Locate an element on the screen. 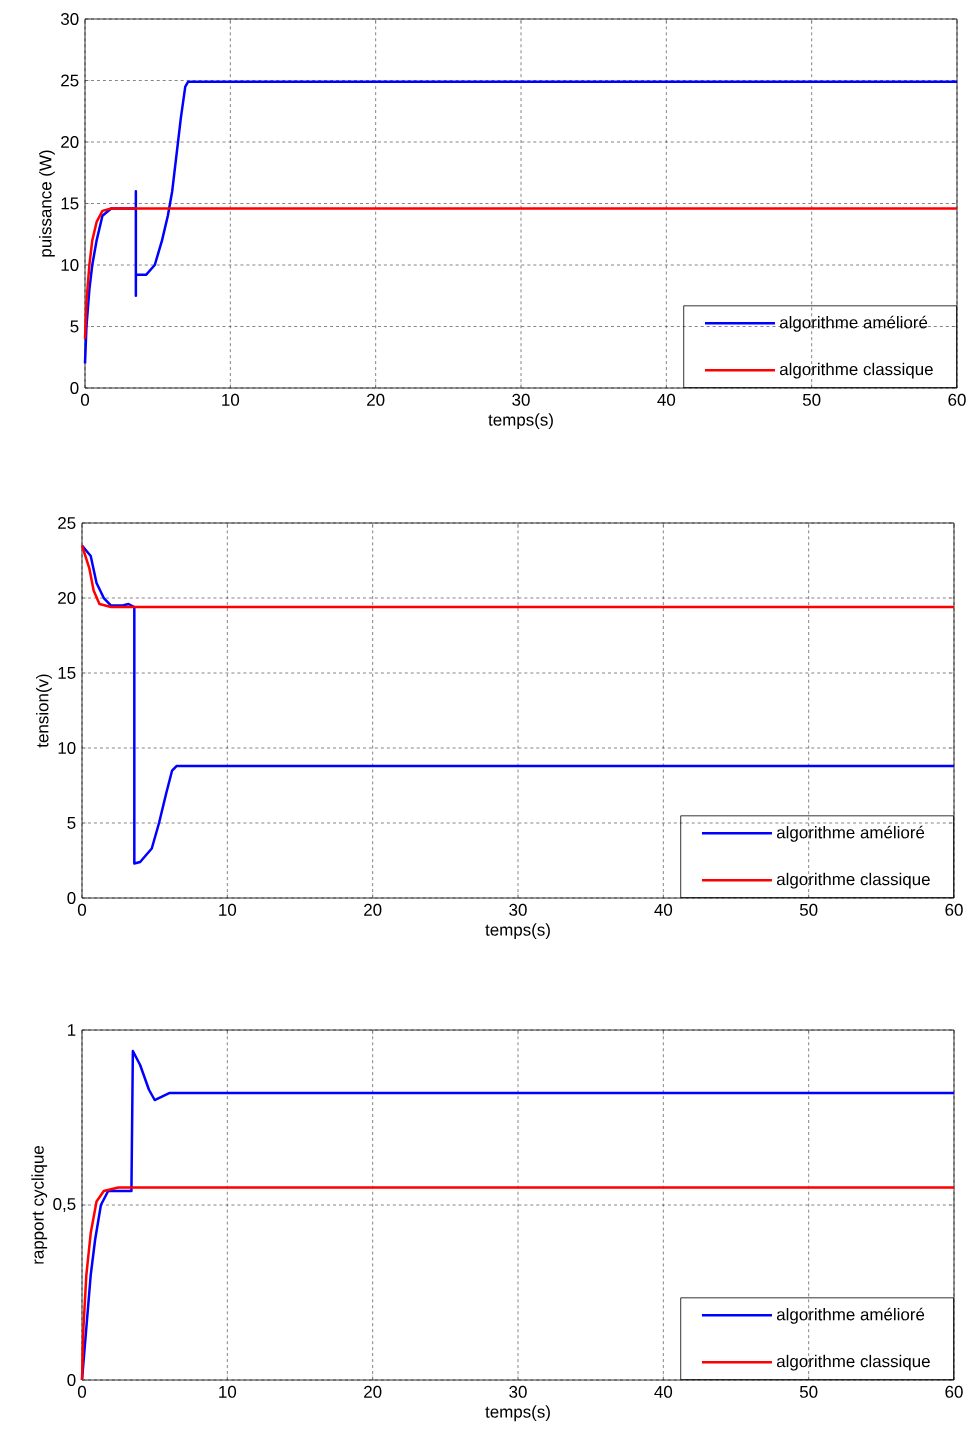 The image size is (975, 1452). y-tick-label: 30 is located at coordinates (69, 19).